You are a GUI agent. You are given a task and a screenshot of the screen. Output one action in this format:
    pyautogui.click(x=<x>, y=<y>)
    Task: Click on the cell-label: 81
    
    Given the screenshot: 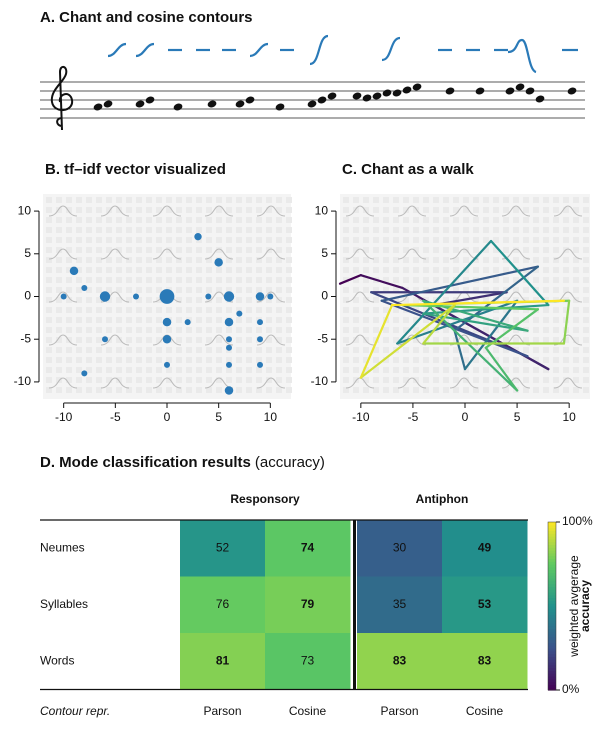 What is the action you would take?
    pyautogui.click(x=223, y=660)
    